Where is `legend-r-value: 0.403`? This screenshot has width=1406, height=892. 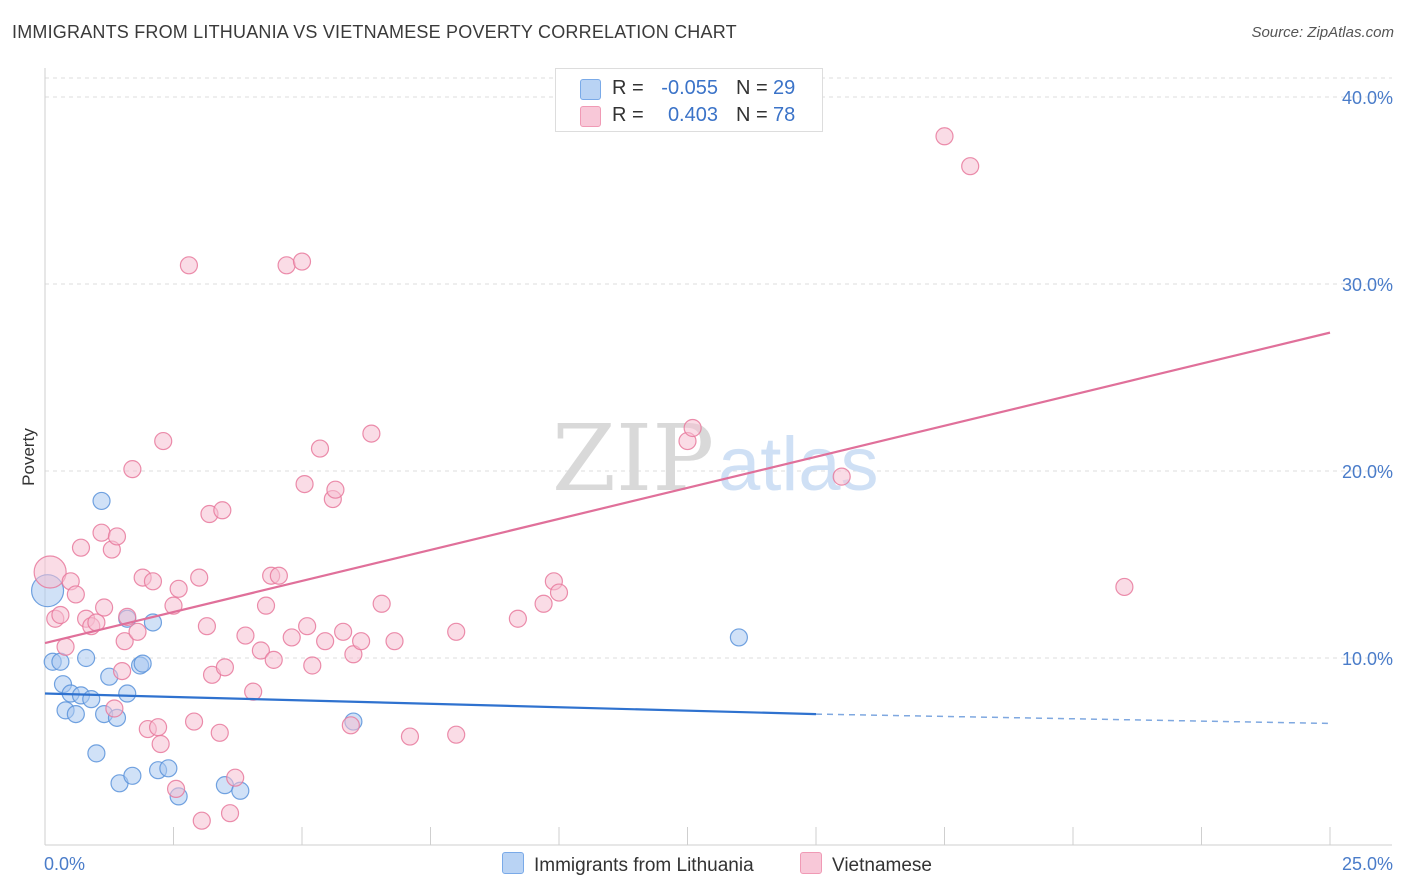
legend-r-value: 0.403 is located at coordinates (692, 115).